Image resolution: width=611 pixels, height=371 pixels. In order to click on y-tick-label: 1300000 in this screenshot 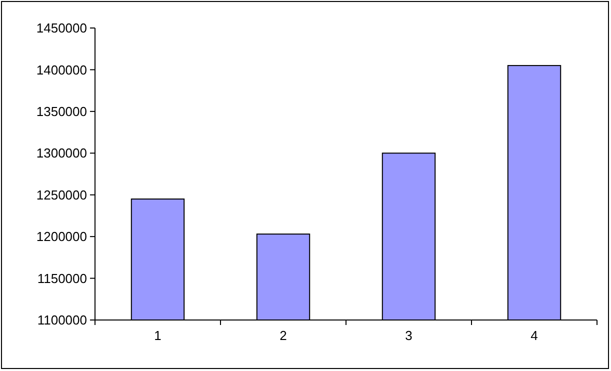, I will do `click(61, 153)`.